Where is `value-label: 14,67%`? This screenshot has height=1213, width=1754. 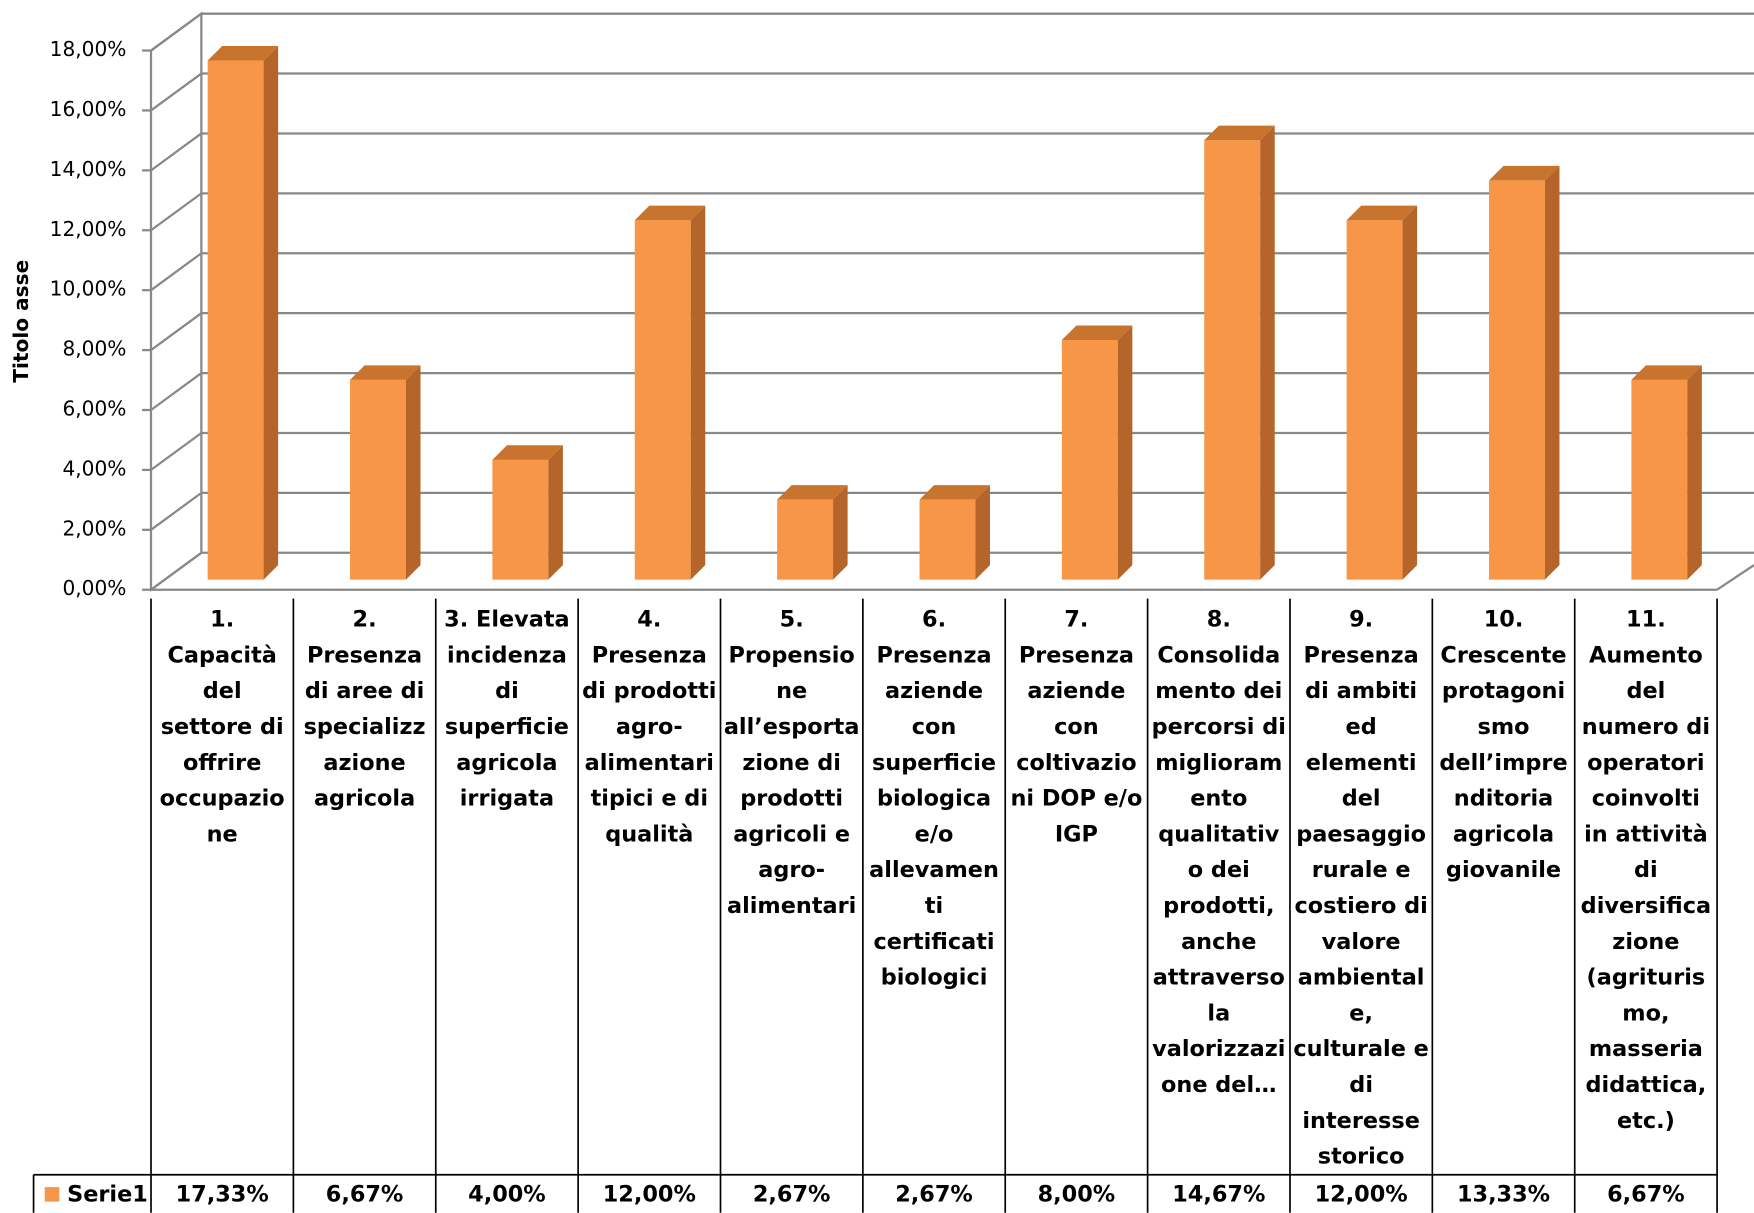
value-label: 14,67% is located at coordinates (1218, 1194).